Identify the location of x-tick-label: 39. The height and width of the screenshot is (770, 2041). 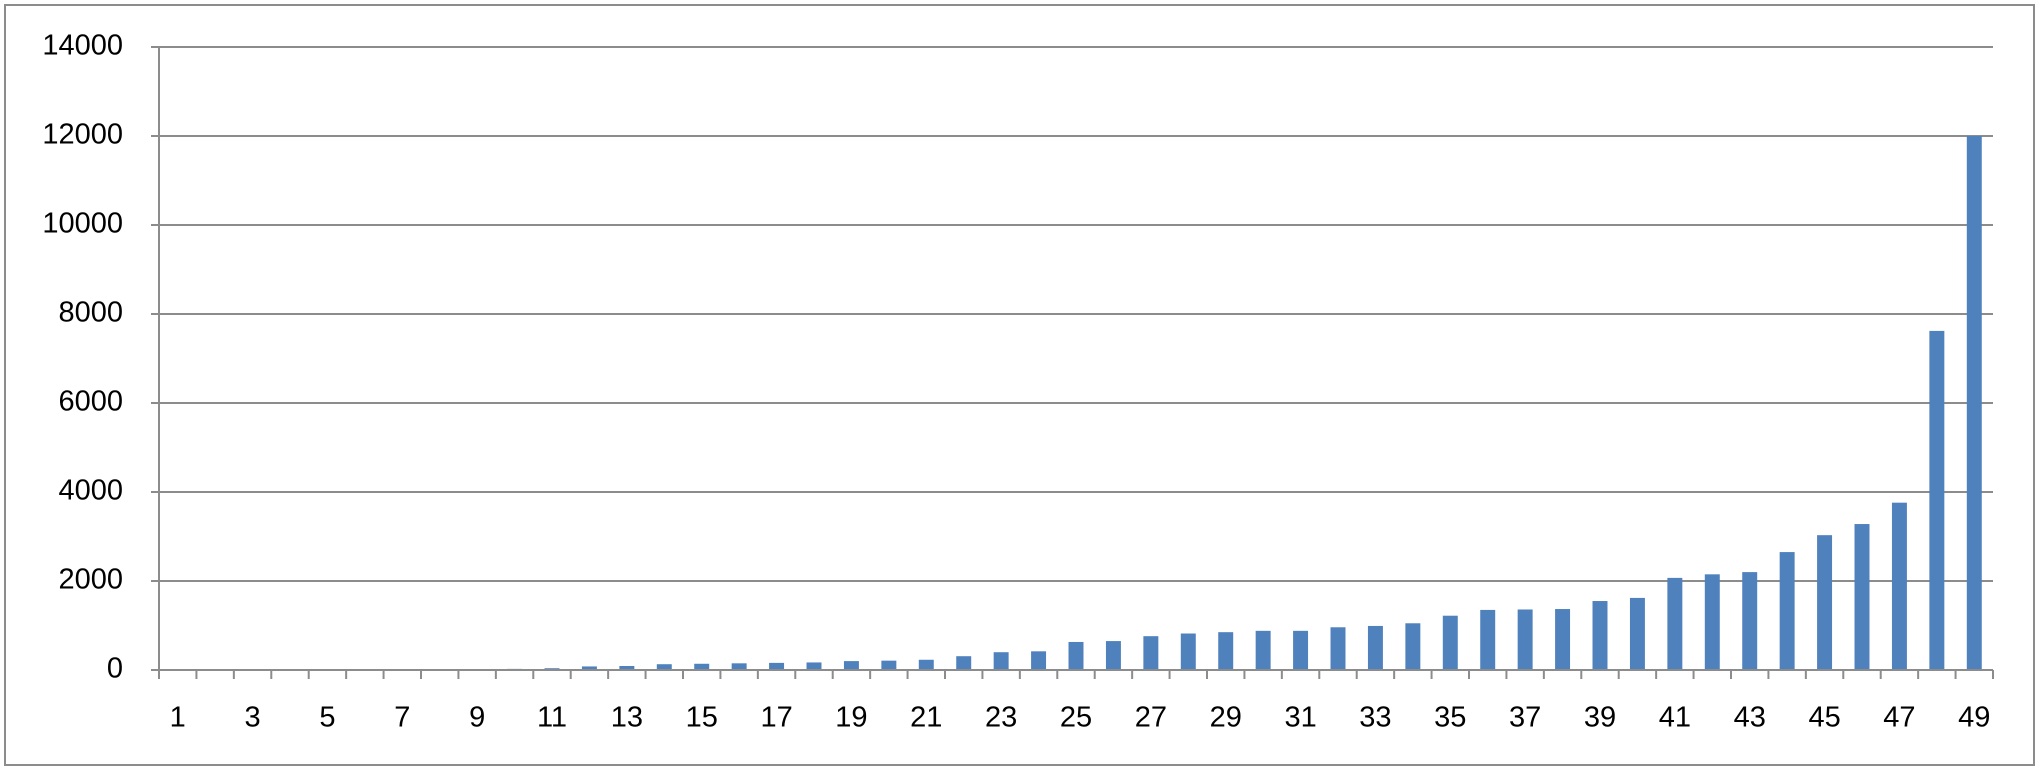
(1600, 718).